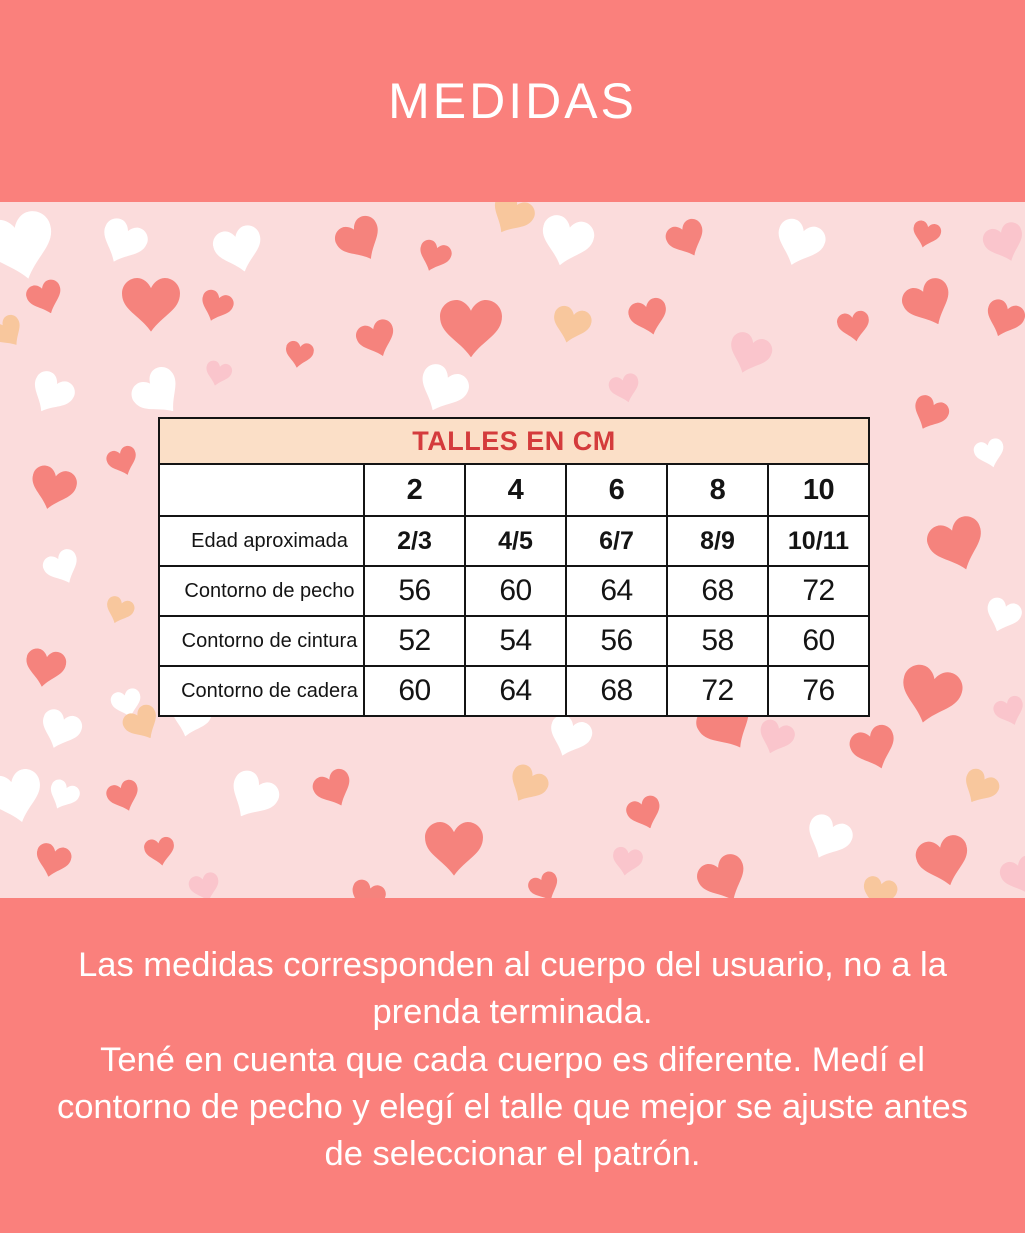 This screenshot has width=1025, height=1233. I want to click on size-row-empty-cell, so click(261, 490).